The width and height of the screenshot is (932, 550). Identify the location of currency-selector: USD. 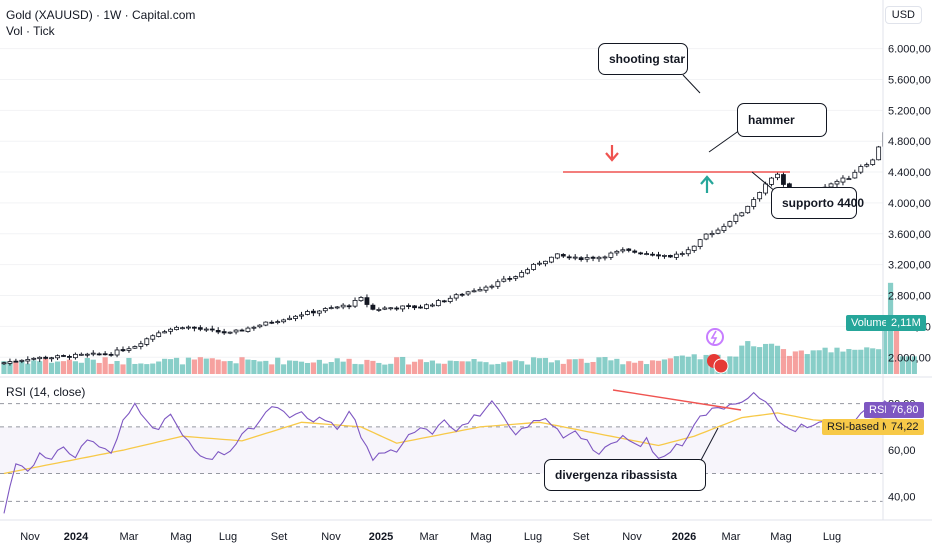
(903, 15).